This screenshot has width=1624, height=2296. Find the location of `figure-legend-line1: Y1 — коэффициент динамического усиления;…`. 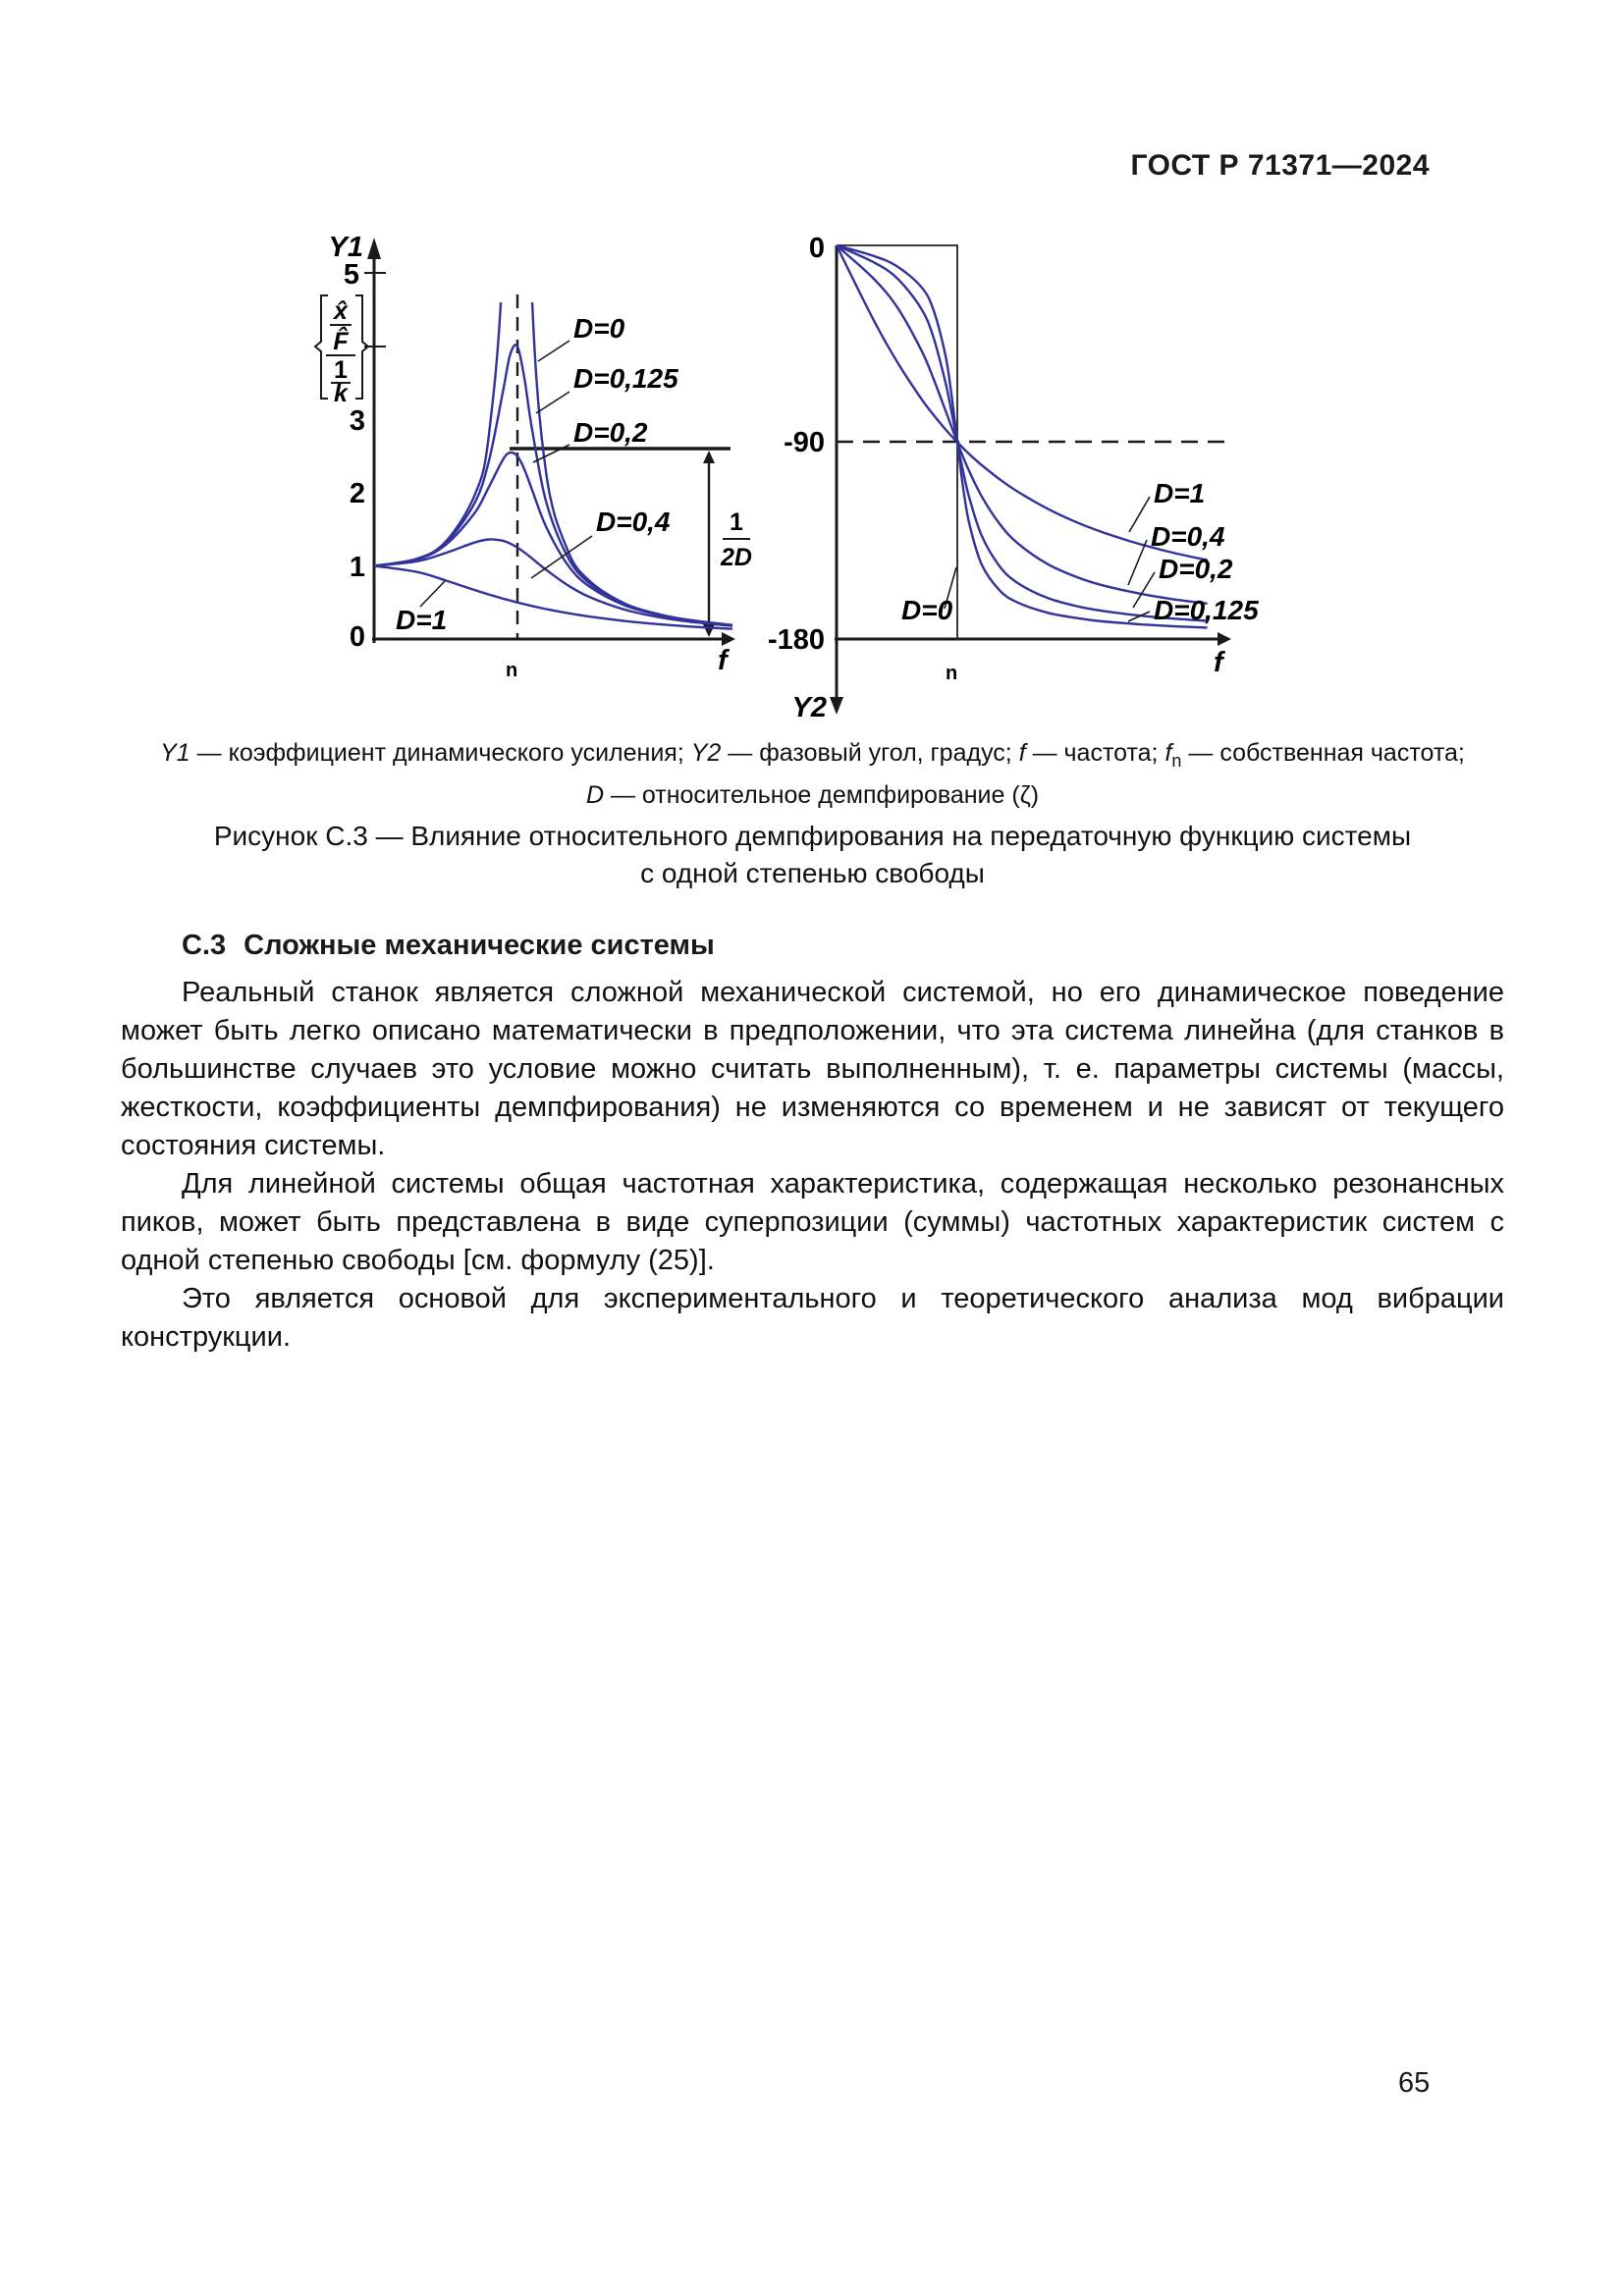

figure-legend-line1: Y1 — коэффициент динамического усиления;… is located at coordinates (812, 757).